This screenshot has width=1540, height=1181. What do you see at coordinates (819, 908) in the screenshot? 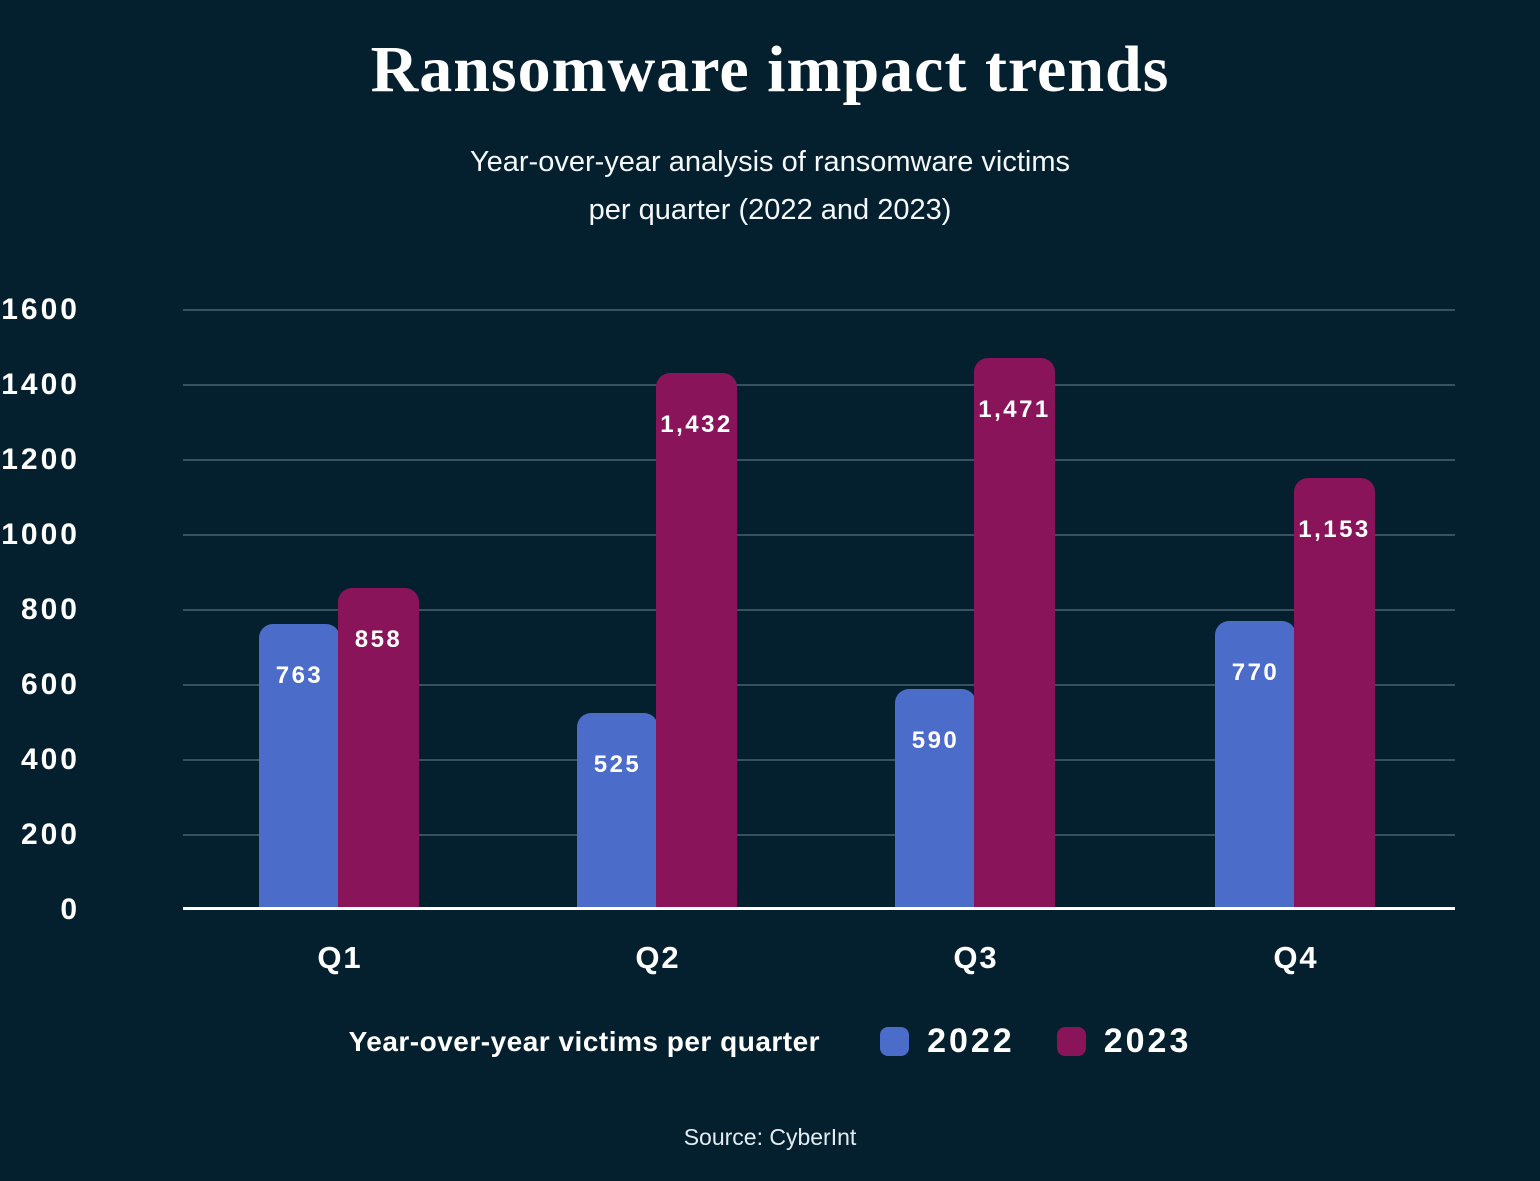
I see `x-axis-line` at bounding box center [819, 908].